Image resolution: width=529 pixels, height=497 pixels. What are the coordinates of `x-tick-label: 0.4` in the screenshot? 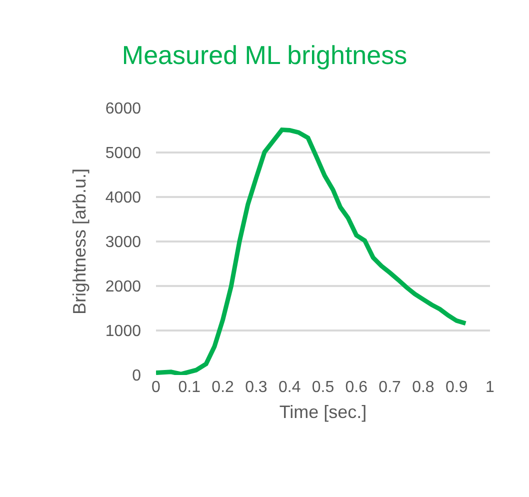 It's located at (289, 387).